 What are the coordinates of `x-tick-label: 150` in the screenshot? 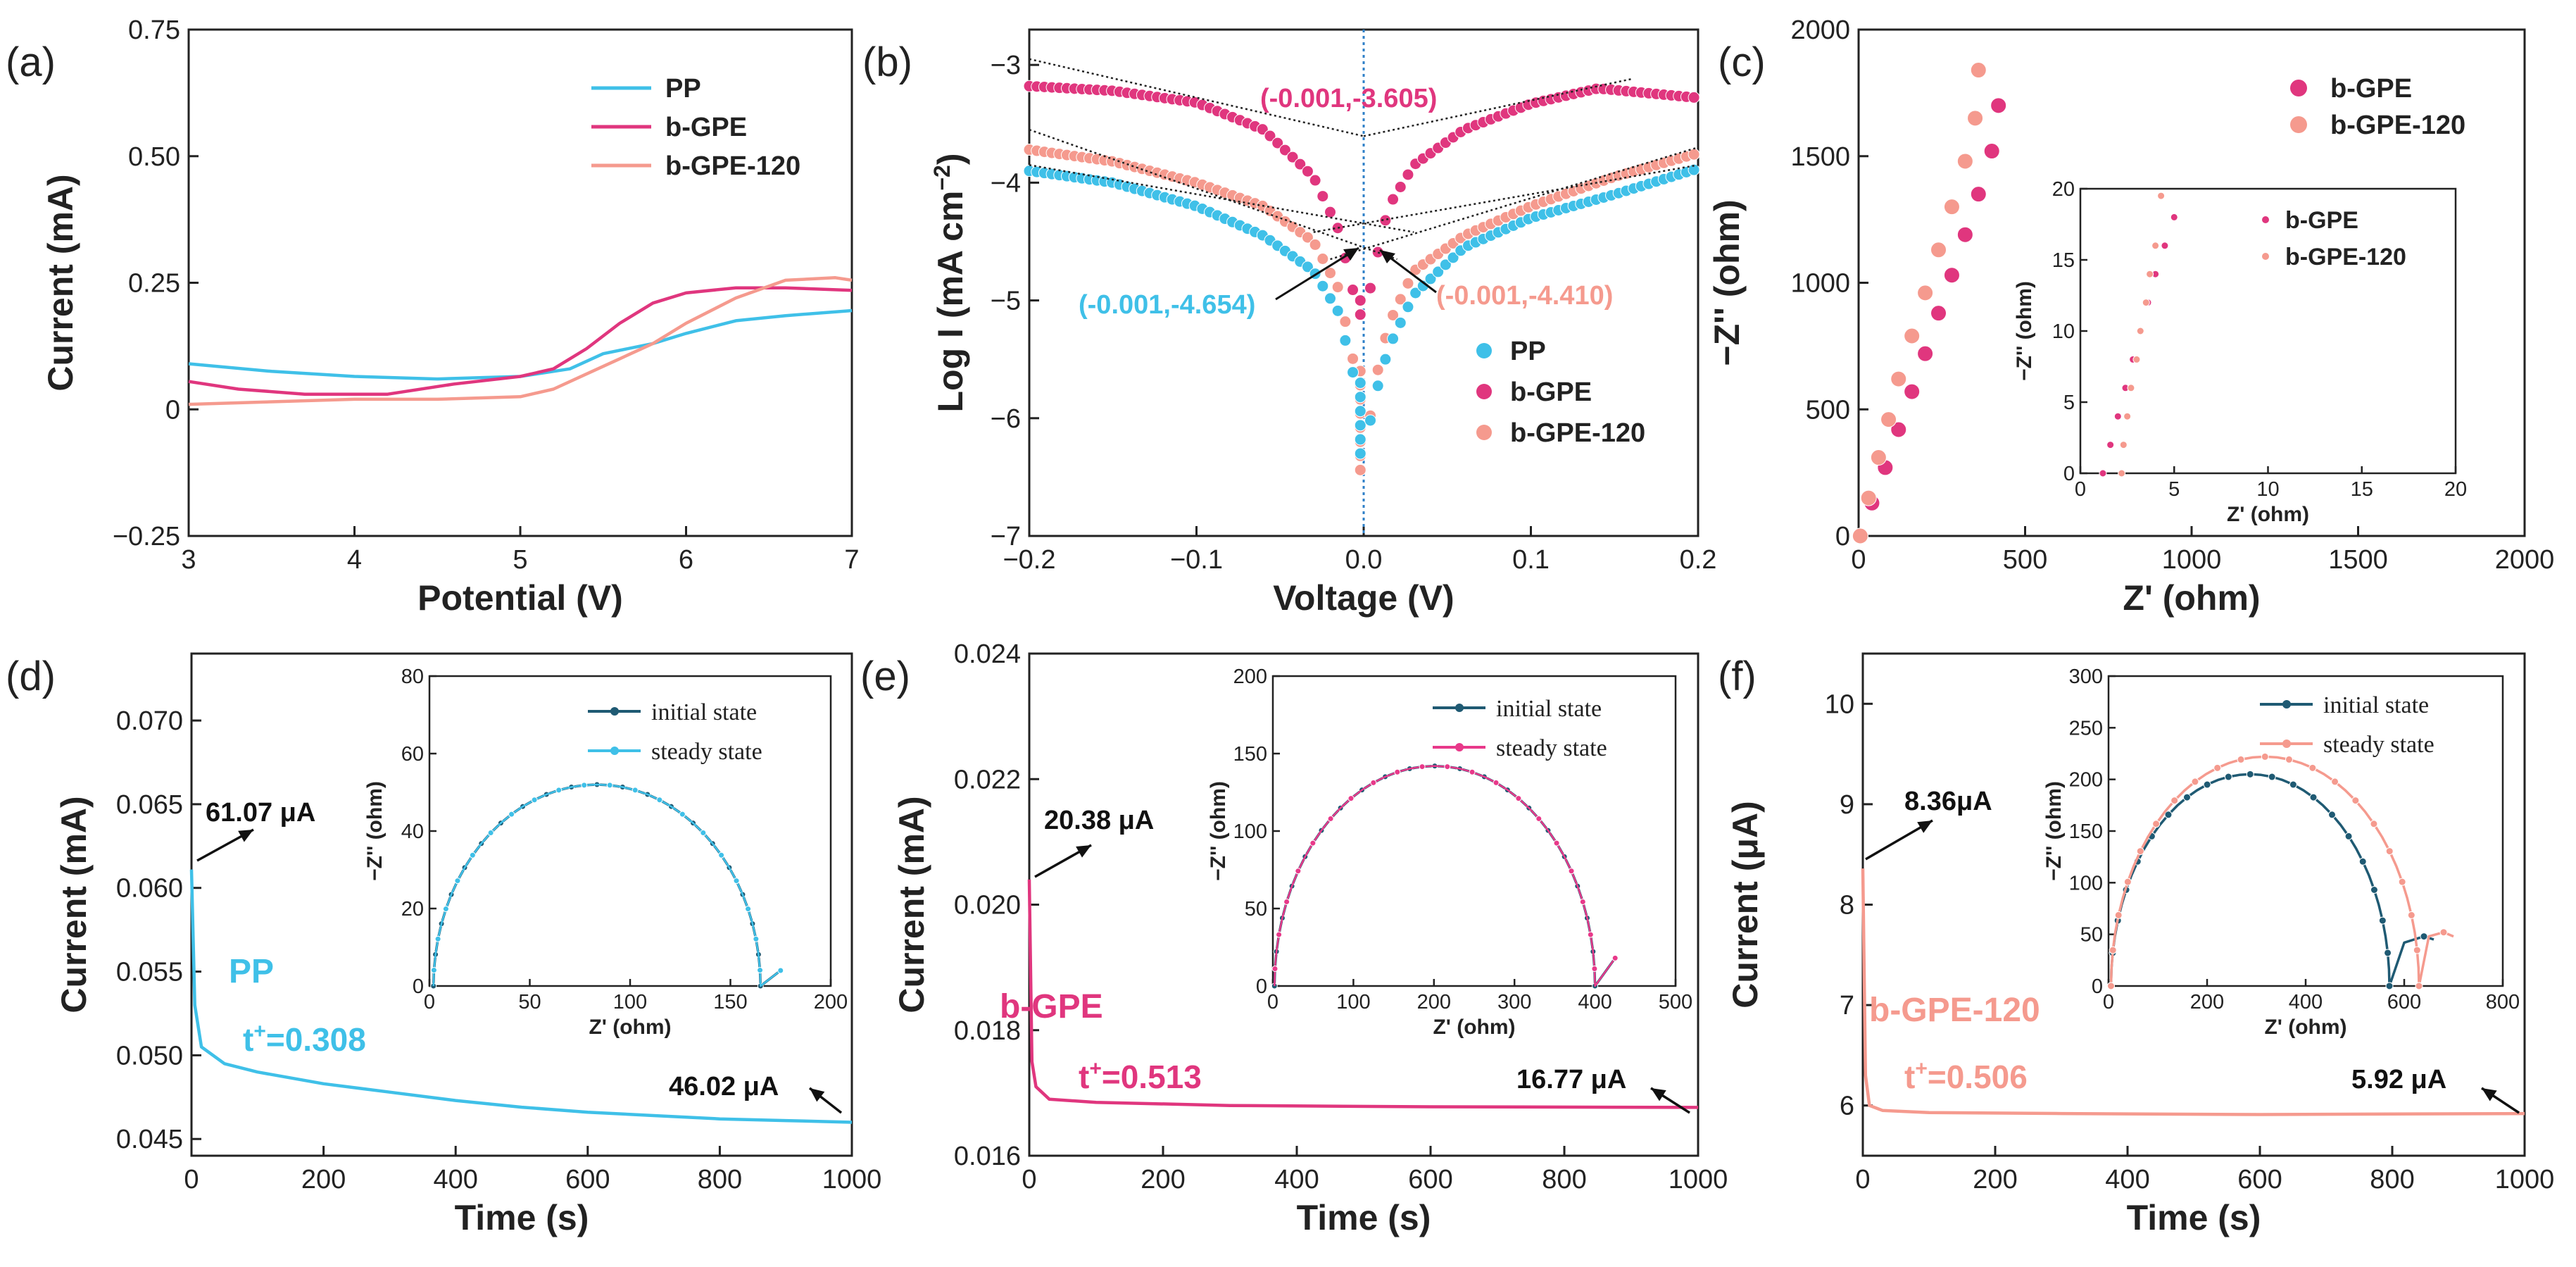 It's located at (730, 1002).